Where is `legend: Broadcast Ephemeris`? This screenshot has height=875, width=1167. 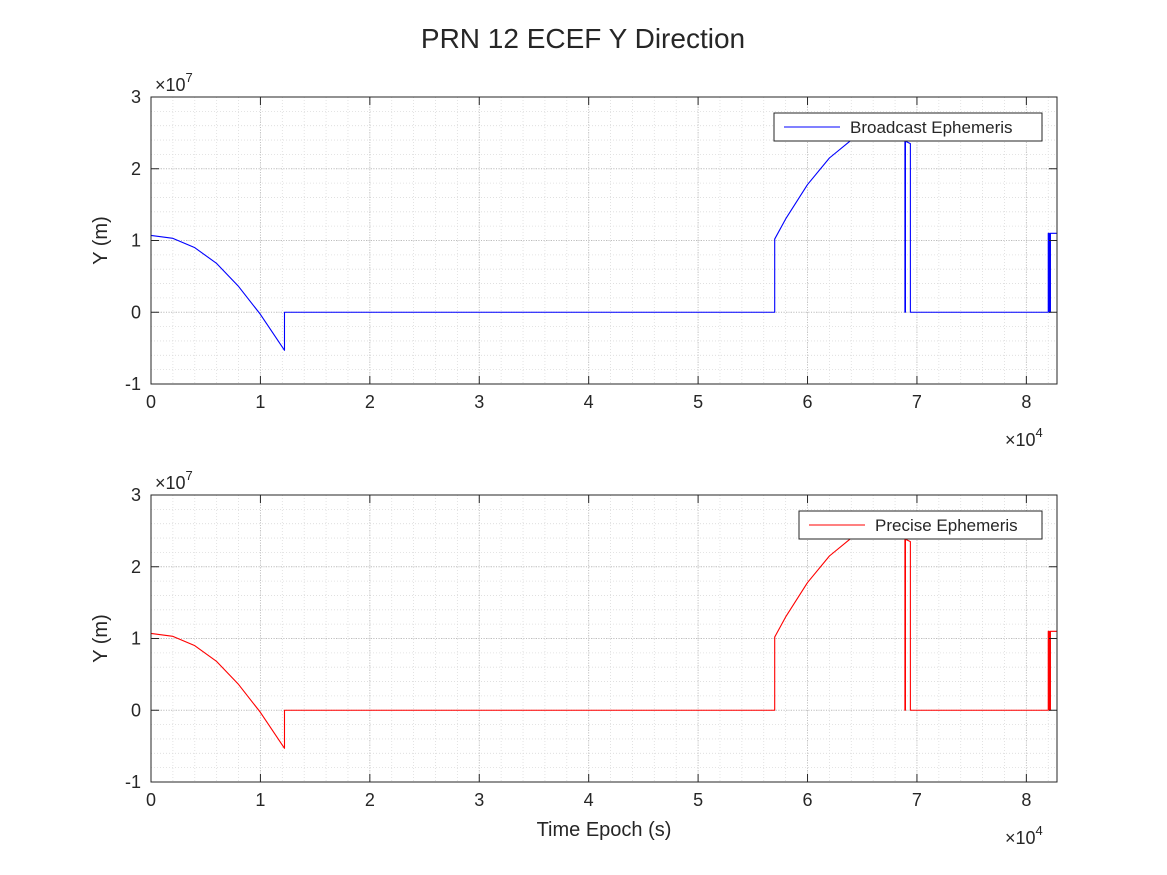 legend: Broadcast Ephemeris is located at coordinates (908, 127).